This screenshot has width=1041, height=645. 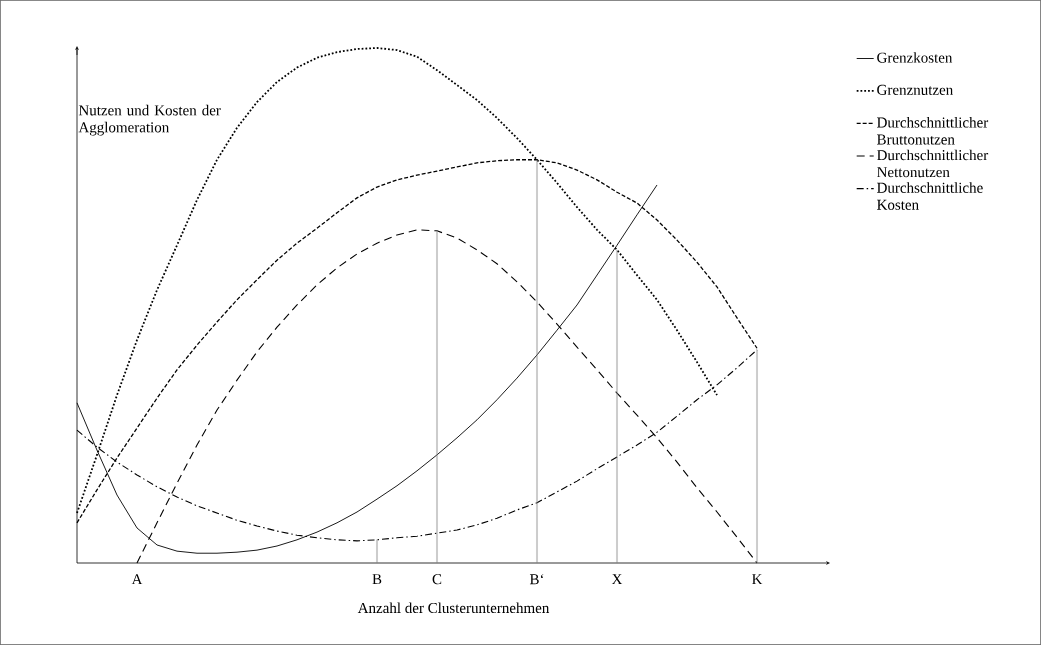 I want to click on x-tick-label: A, so click(x=137, y=579).